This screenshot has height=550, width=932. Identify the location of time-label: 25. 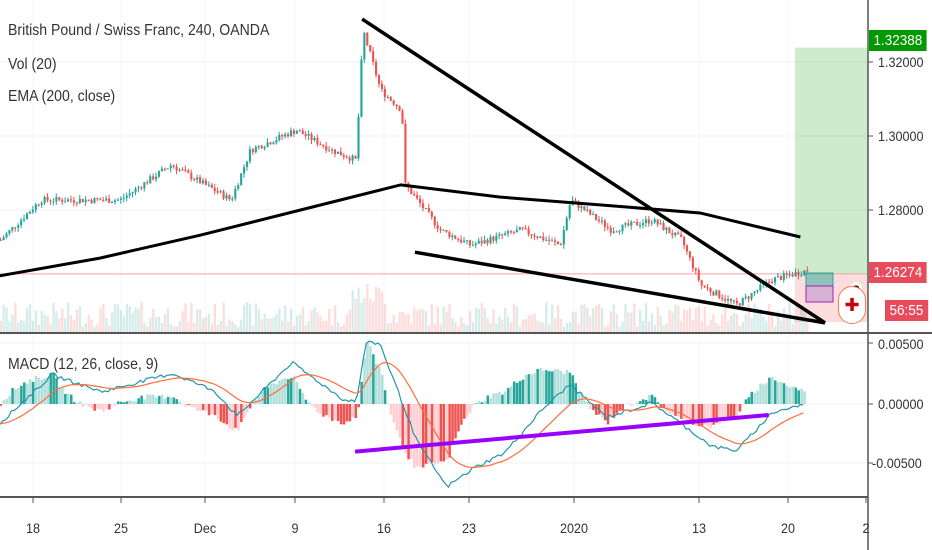
(121, 528).